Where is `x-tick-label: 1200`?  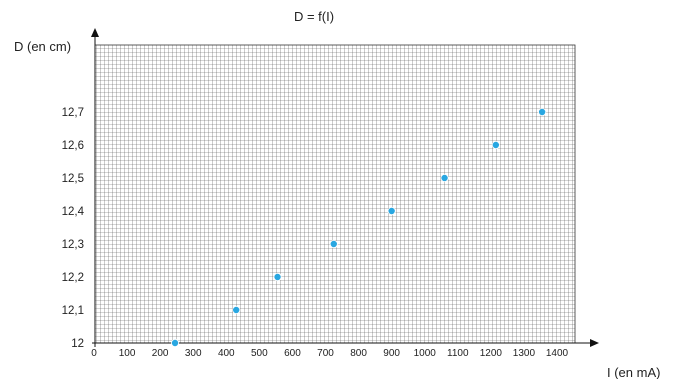
x-tick-label: 1200 is located at coordinates (491, 353).